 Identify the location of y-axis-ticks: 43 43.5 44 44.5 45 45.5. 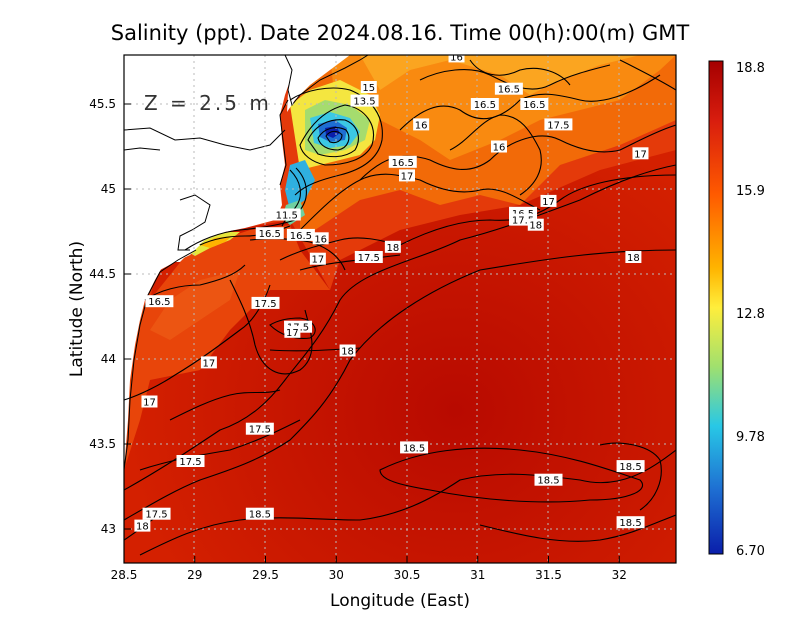
(110, 316).